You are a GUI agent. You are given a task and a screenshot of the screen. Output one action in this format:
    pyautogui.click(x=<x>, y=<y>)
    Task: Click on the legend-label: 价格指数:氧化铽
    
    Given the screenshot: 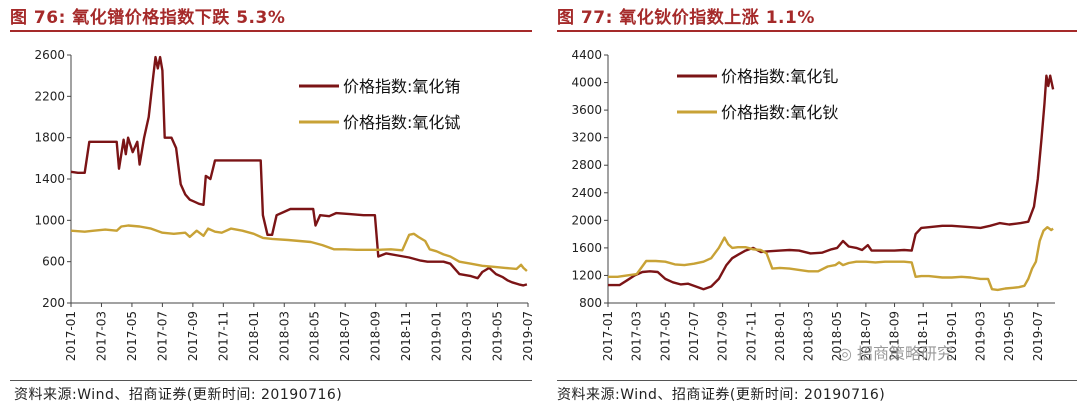 What is the action you would take?
    pyautogui.click(x=401, y=122)
    